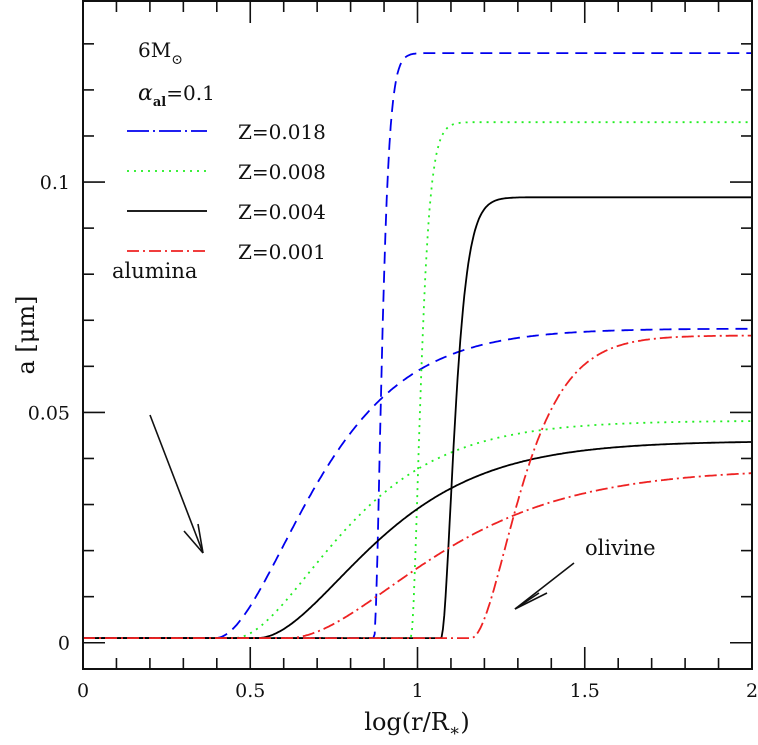 The height and width of the screenshot is (745, 758). Describe the element at coordinates (26, 334) in the screenshot. I see `y-axis-title: a [μm]` at that location.